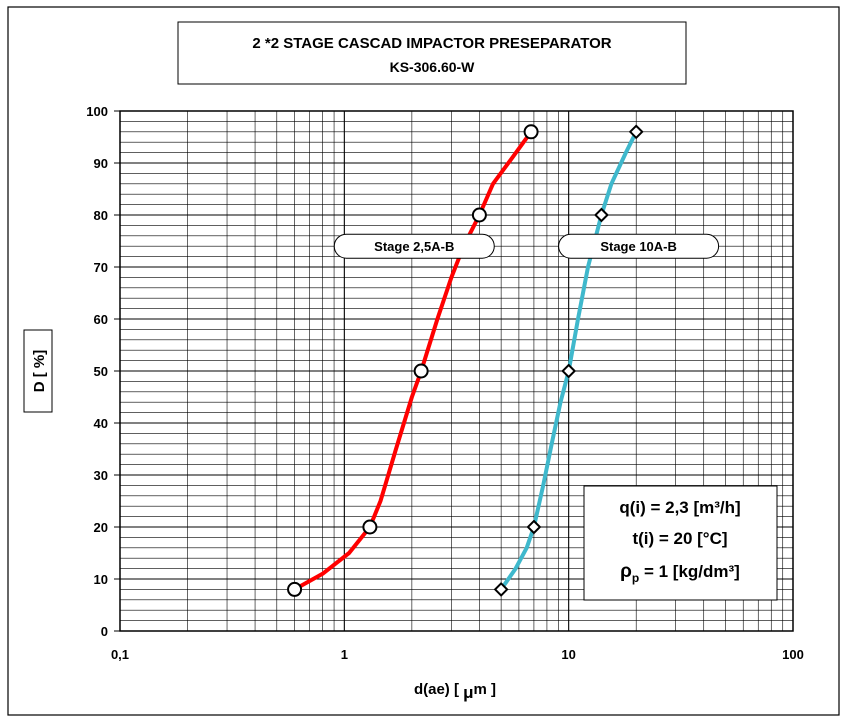 This screenshot has height=722, width=847. Describe the element at coordinates (431, 43) in the screenshot. I see `chart-title: 2 *2 STAGE CASCAD IMPACTOR PRESEPARATOR` at that location.